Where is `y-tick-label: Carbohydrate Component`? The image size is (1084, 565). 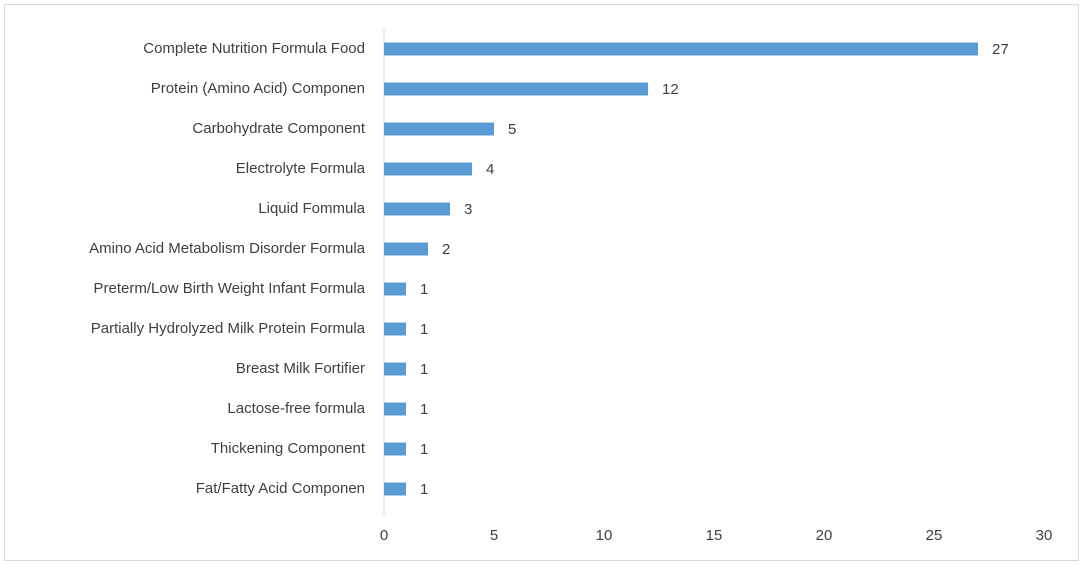
y-tick-label: Carbohydrate Component is located at coordinates (278, 128).